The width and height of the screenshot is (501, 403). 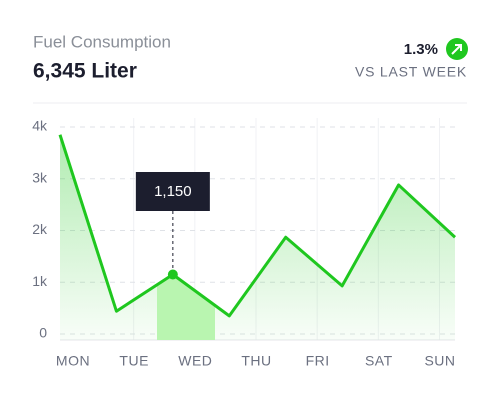 What do you see at coordinates (40, 126) in the screenshot?
I see `y-tick-label: 4k` at bounding box center [40, 126].